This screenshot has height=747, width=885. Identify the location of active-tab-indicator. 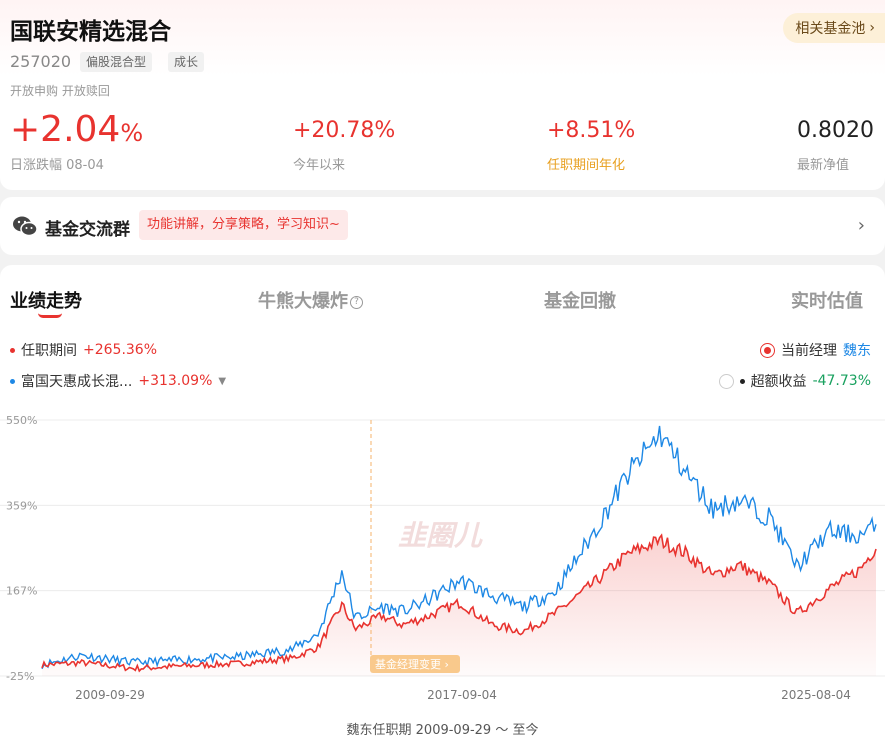
(50, 315).